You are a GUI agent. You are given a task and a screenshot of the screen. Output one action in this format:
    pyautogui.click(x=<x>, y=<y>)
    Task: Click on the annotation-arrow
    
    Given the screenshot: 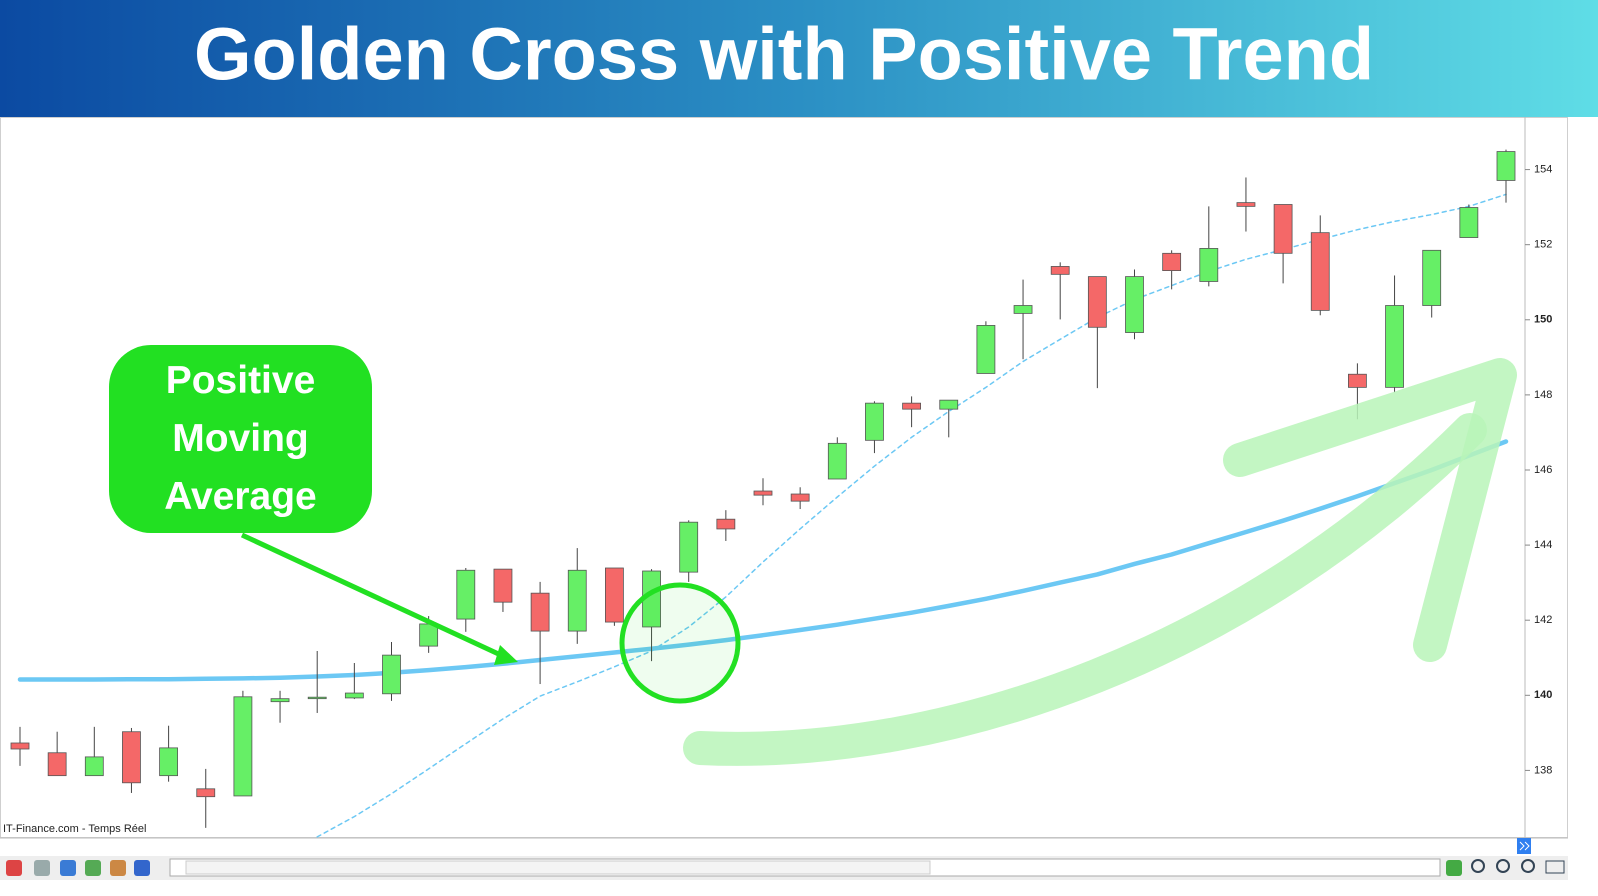 What is the action you would take?
    pyautogui.click(x=373, y=596)
    